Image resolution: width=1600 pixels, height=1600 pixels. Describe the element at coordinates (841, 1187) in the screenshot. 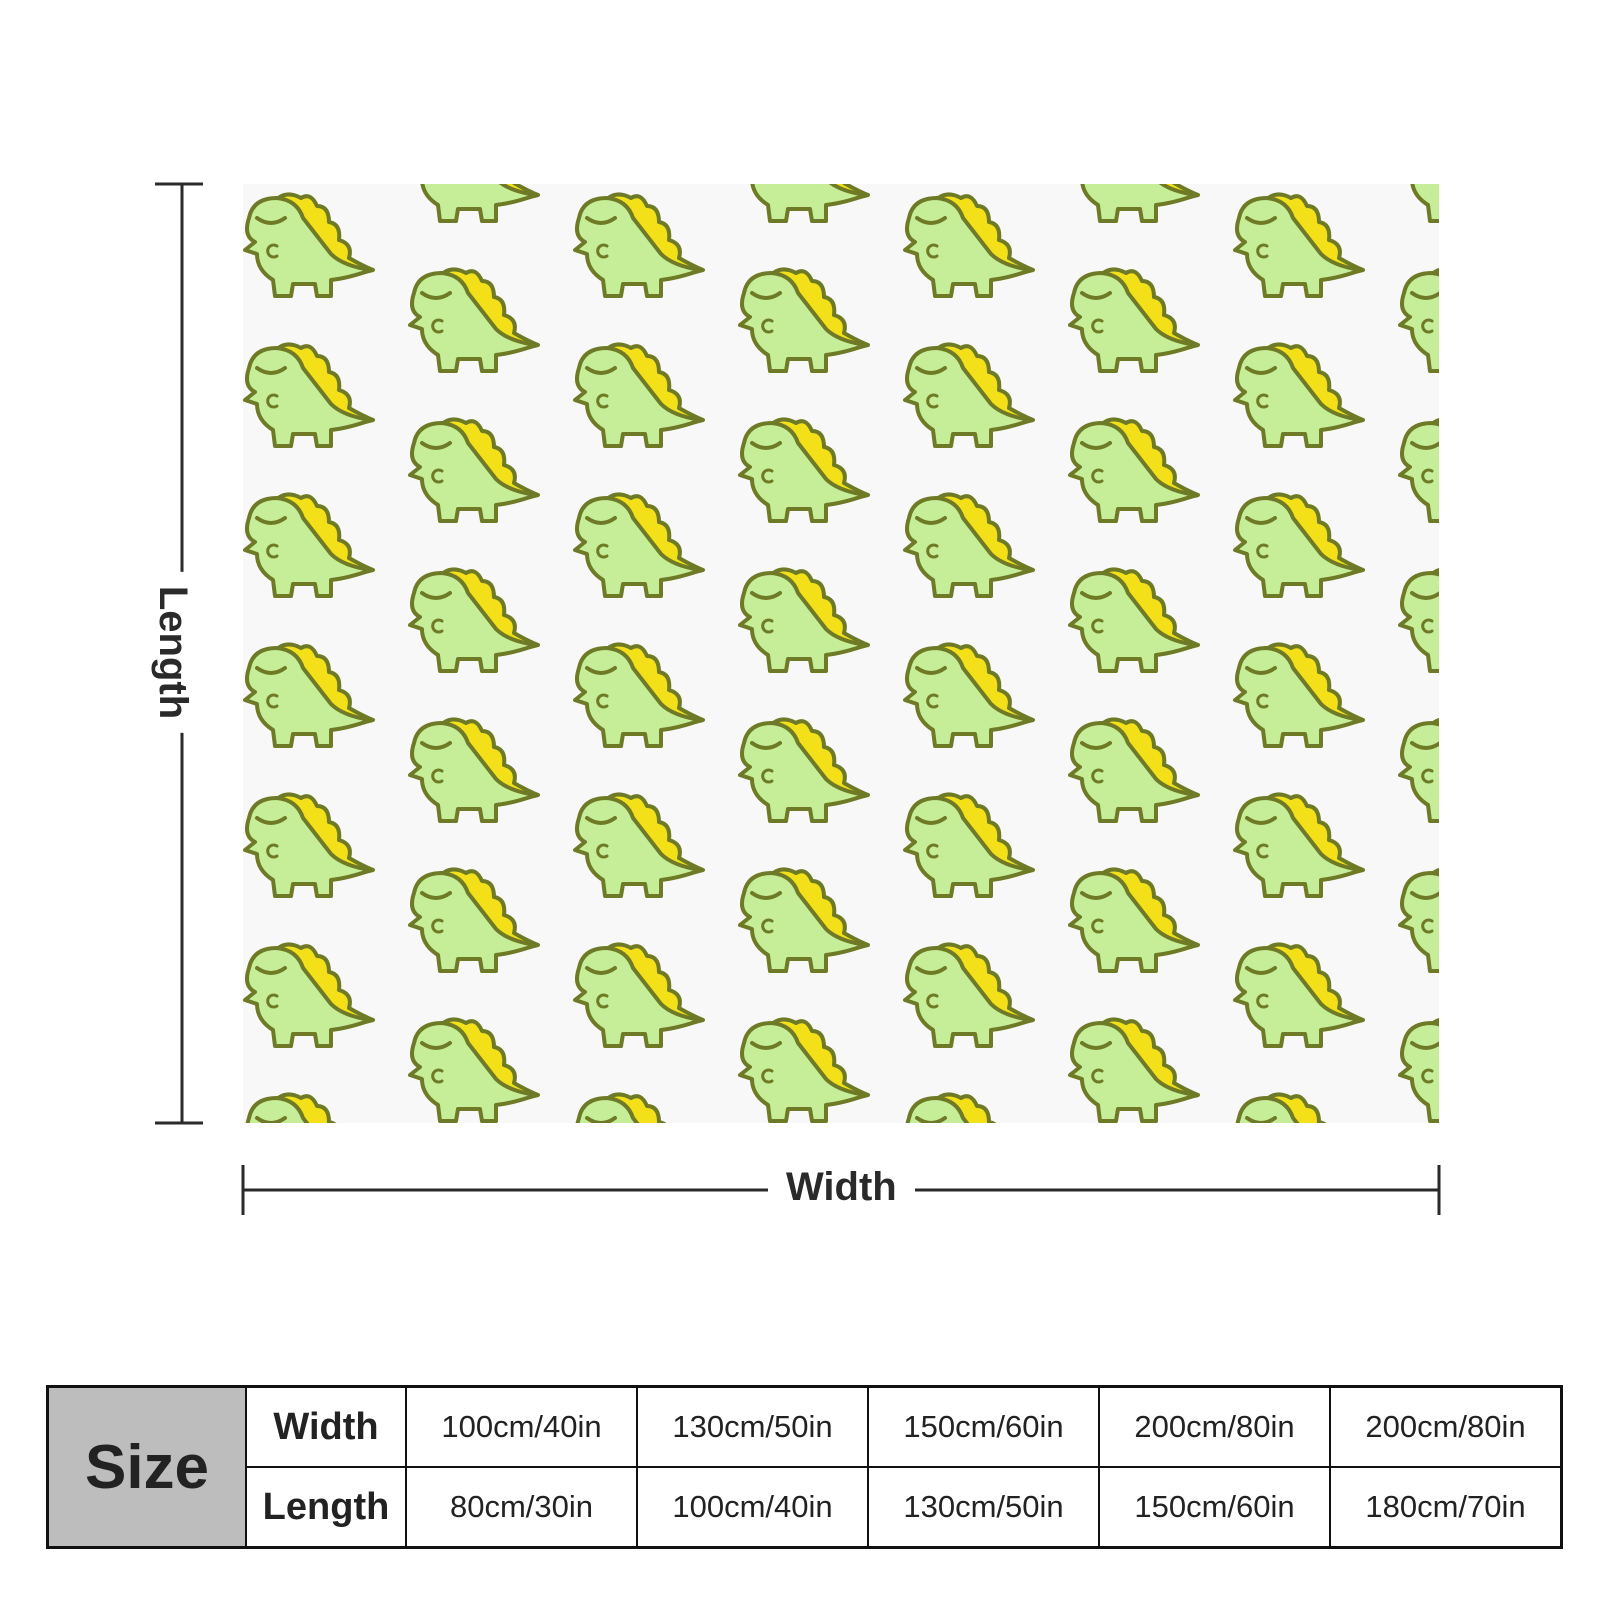

I see `width-label: Width` at that location.